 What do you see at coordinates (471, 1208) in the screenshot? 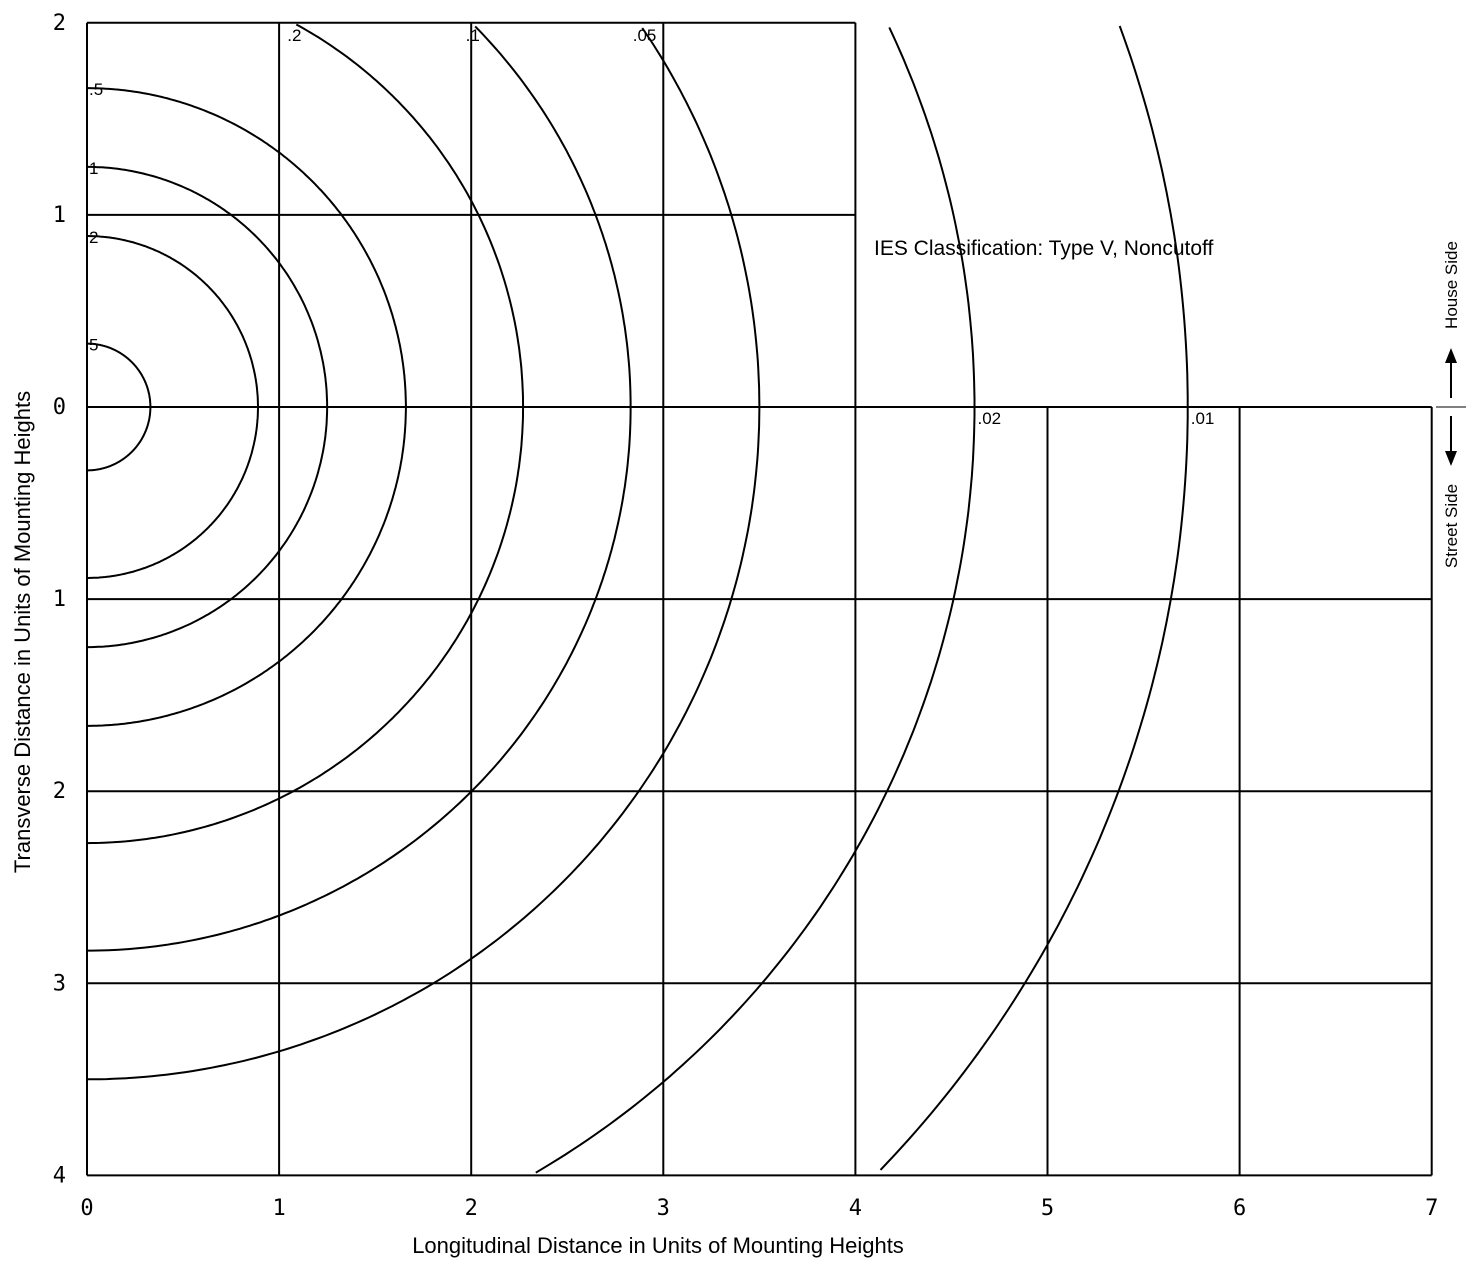
I see `x-tick-label-2: 2` at bounding box center [471, 1208].